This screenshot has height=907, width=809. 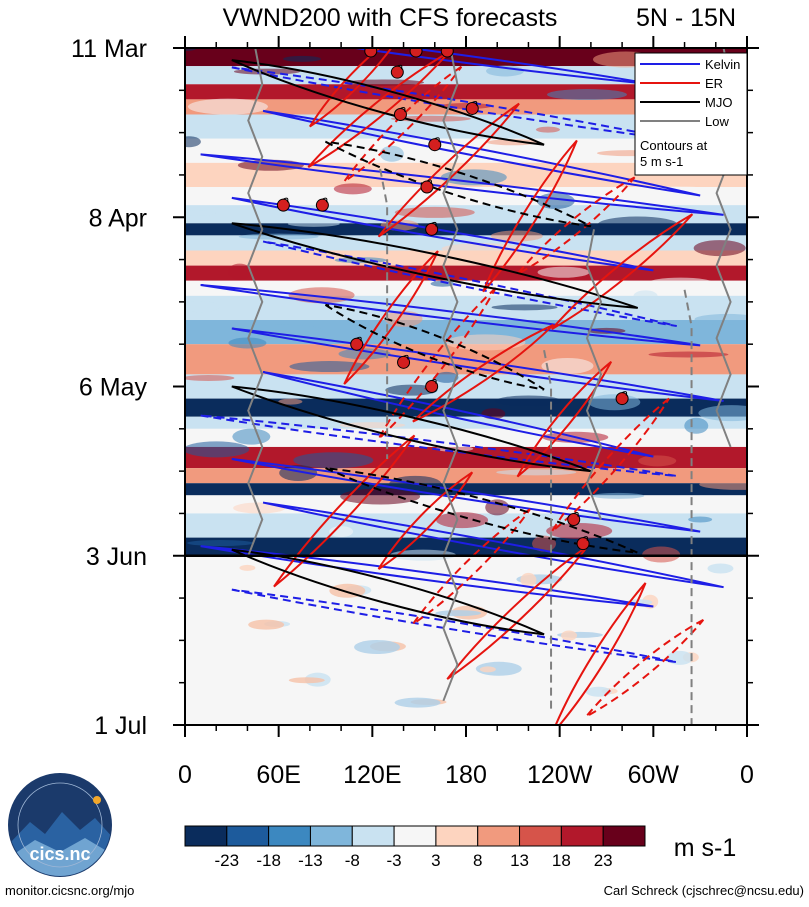 What do you see at coordinates (185, 775) in the screenshot?
I see `x-tick-label: 0` at bounding box center [185, 775].